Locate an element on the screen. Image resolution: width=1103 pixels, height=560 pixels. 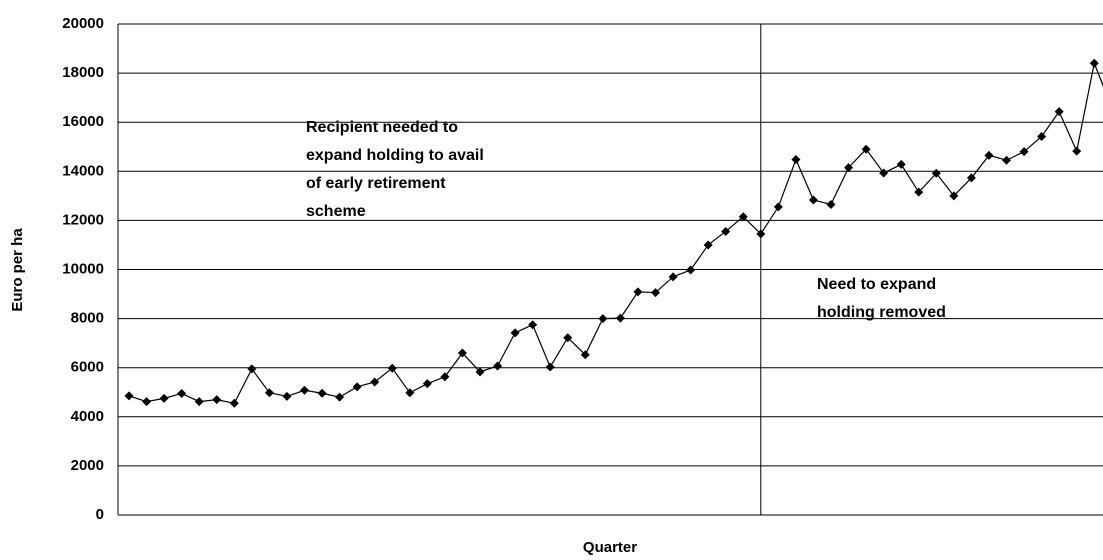
x-axis-label: Quarter is located at coordinates (610, 547).